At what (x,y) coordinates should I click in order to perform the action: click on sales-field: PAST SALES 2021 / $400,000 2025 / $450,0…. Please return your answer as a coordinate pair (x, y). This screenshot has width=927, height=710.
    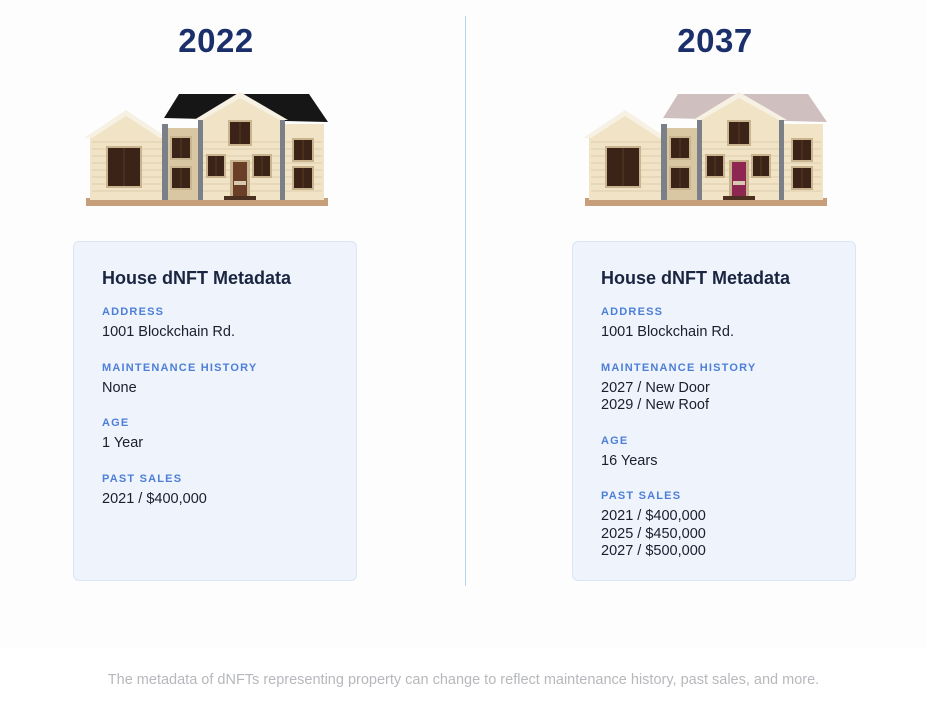
    Looking at the image, I should click on (714, 525).